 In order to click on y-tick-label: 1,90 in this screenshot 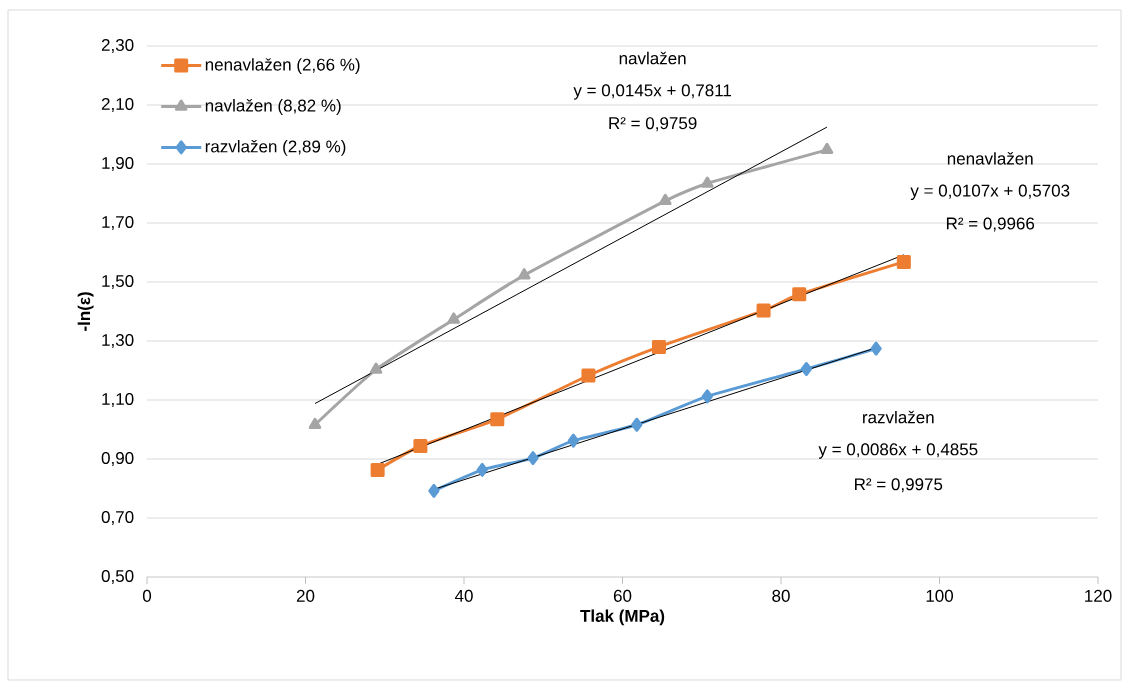, I will do `click(118, 163)`.